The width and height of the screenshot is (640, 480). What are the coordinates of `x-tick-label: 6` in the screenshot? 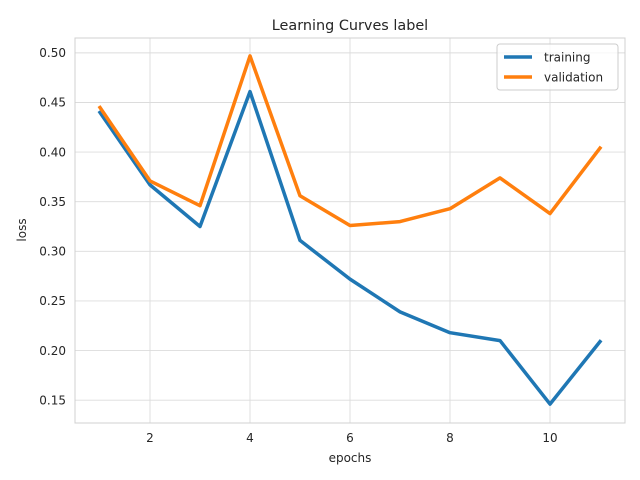 It's located at (350, 438).